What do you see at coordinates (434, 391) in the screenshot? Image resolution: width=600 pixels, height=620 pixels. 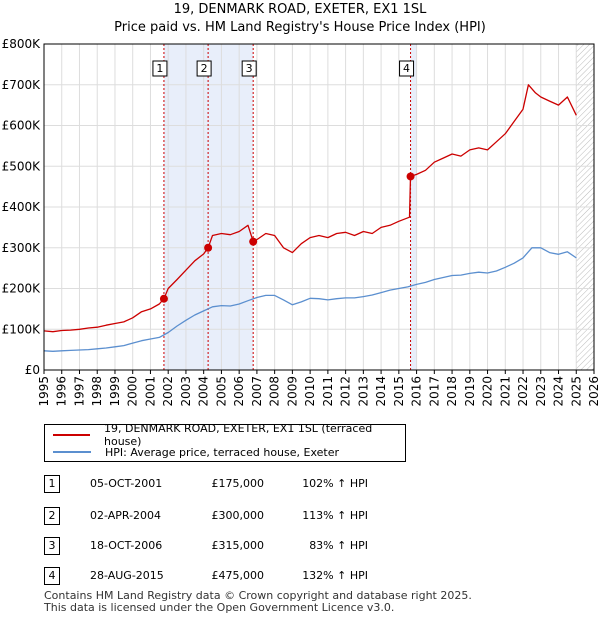 I see `x-tick-label: 2017` at bounding box center [434, 391].